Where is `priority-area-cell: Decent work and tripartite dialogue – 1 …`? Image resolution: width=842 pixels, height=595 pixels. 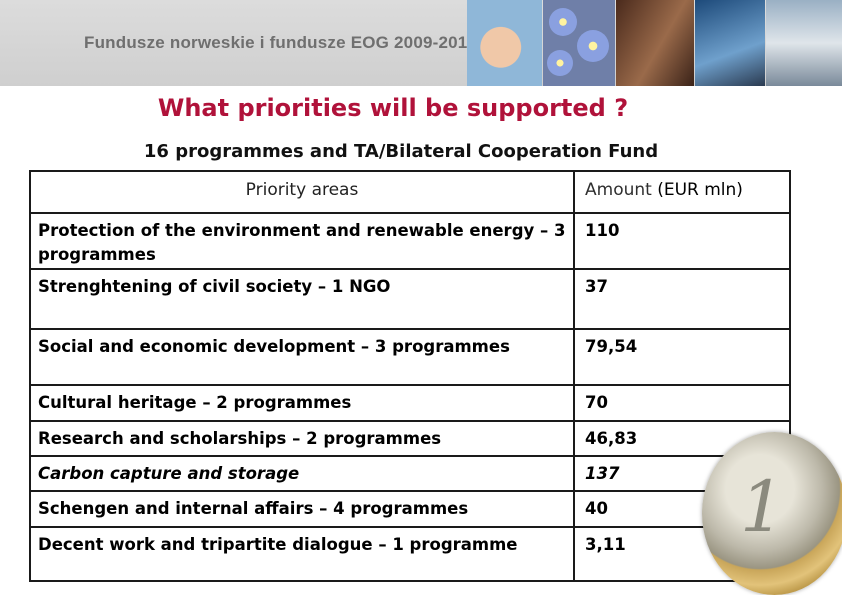 priority-area-cell: Decent work and tripartite dialogue – 1 … is located at coordinates (302, 554).